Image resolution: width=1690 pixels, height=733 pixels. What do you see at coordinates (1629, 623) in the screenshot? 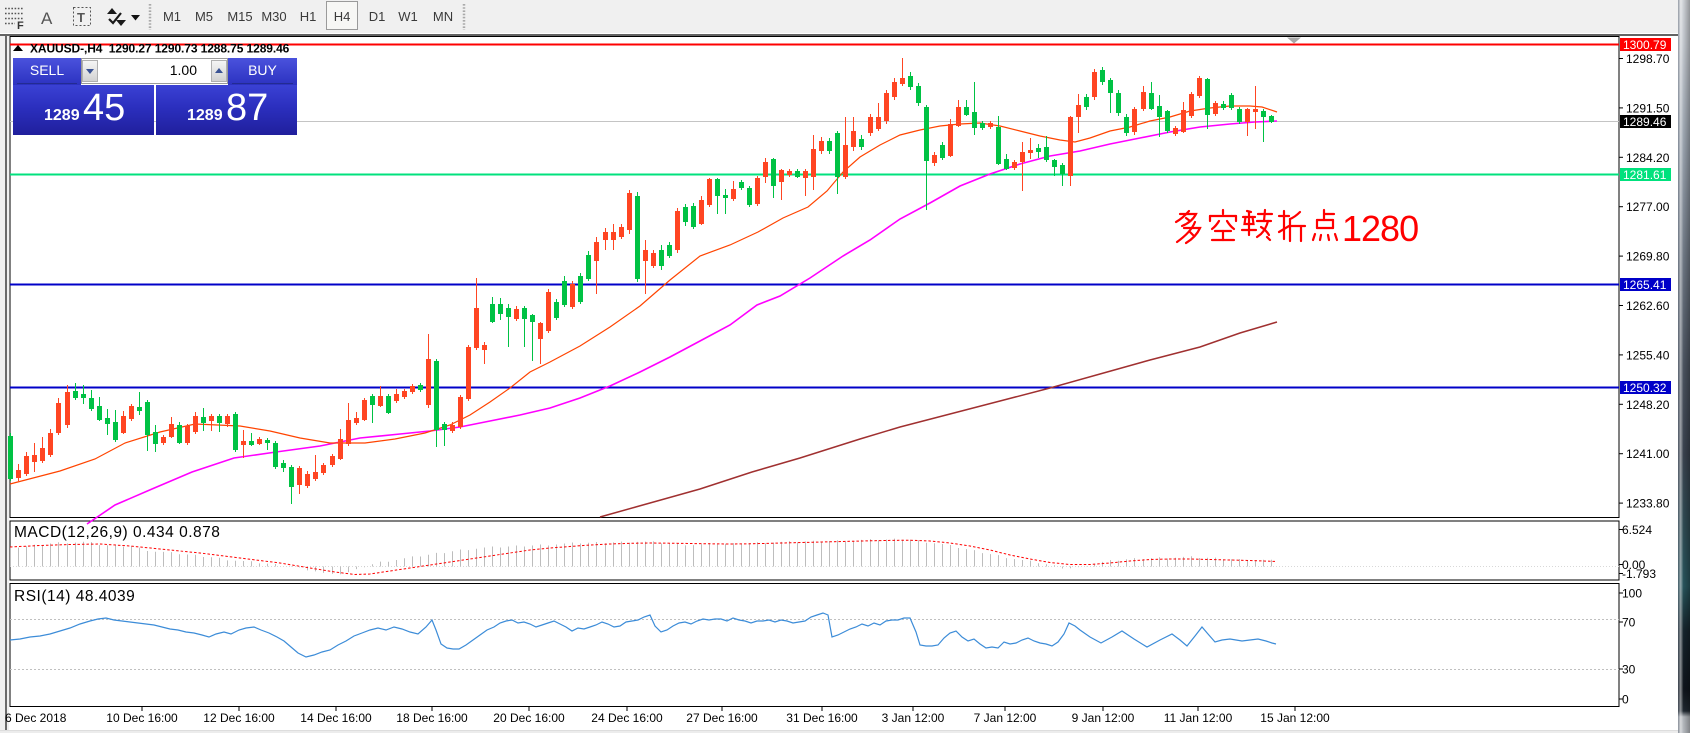
I see `svg-text: 70` at bounding box center [1629, 623].